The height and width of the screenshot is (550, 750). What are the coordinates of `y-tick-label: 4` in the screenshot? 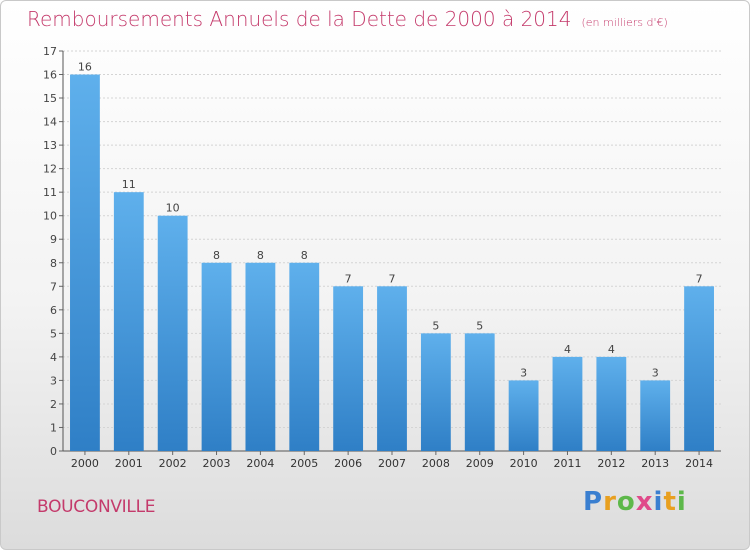 It's located at (53, 357).